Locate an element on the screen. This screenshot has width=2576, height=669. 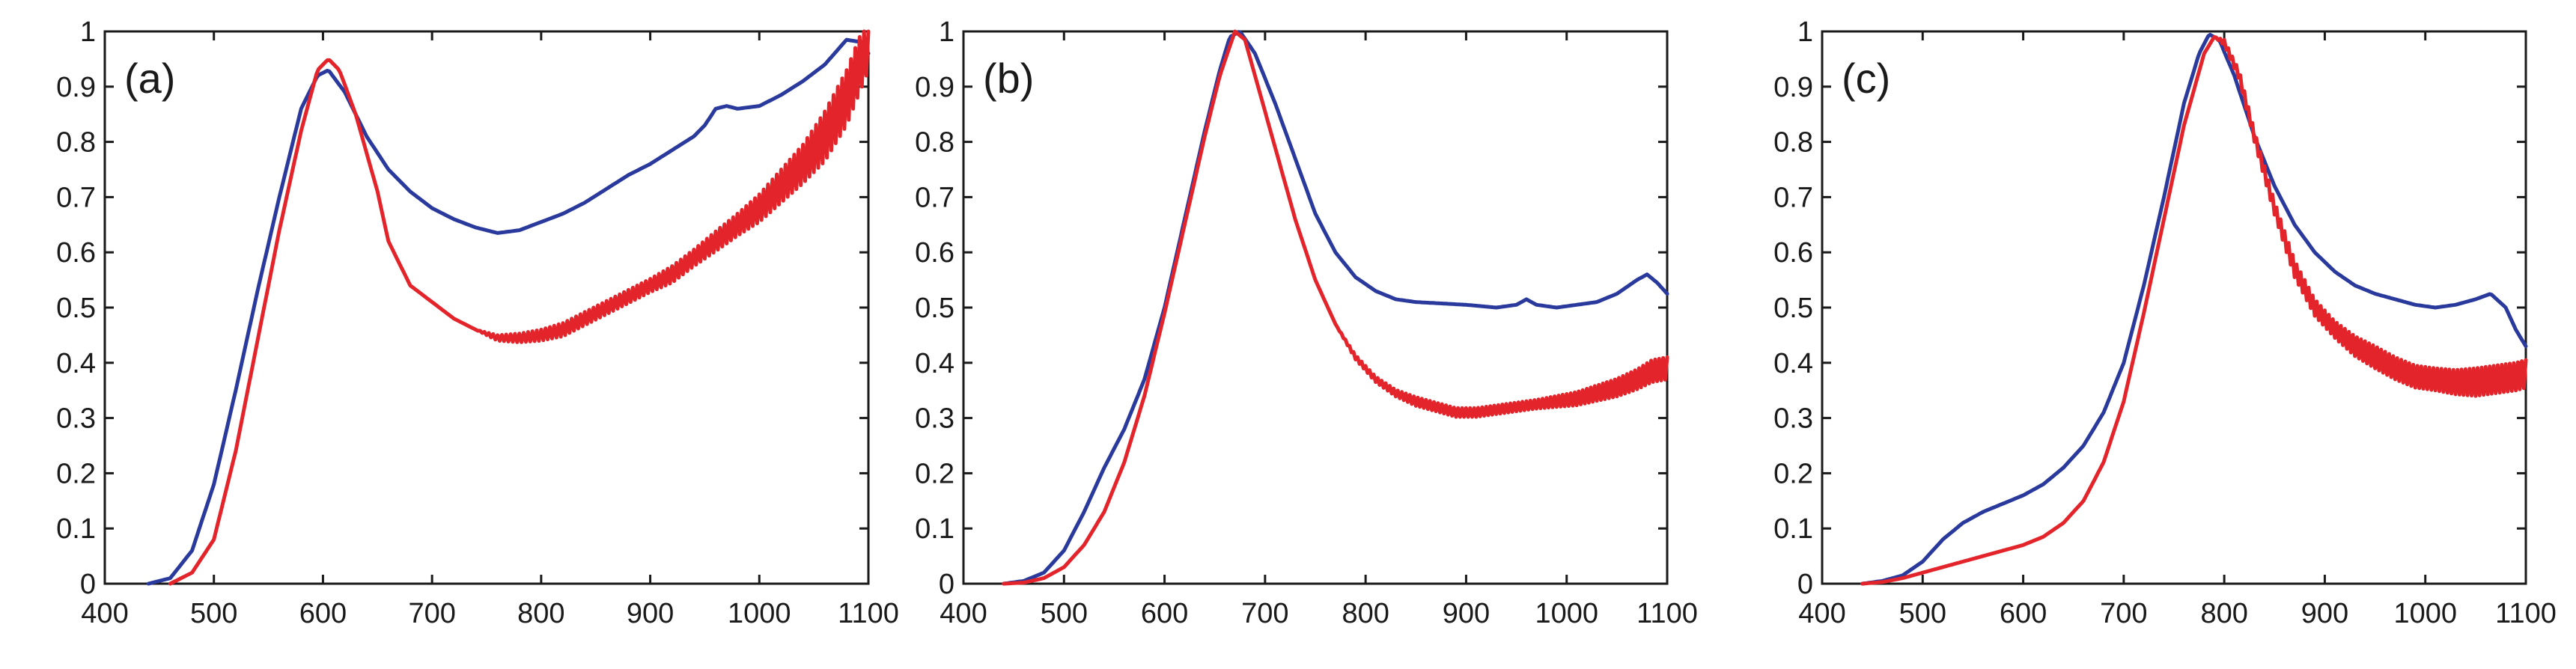
panel-label-c: (c) is located at coordinates (1866, 78).